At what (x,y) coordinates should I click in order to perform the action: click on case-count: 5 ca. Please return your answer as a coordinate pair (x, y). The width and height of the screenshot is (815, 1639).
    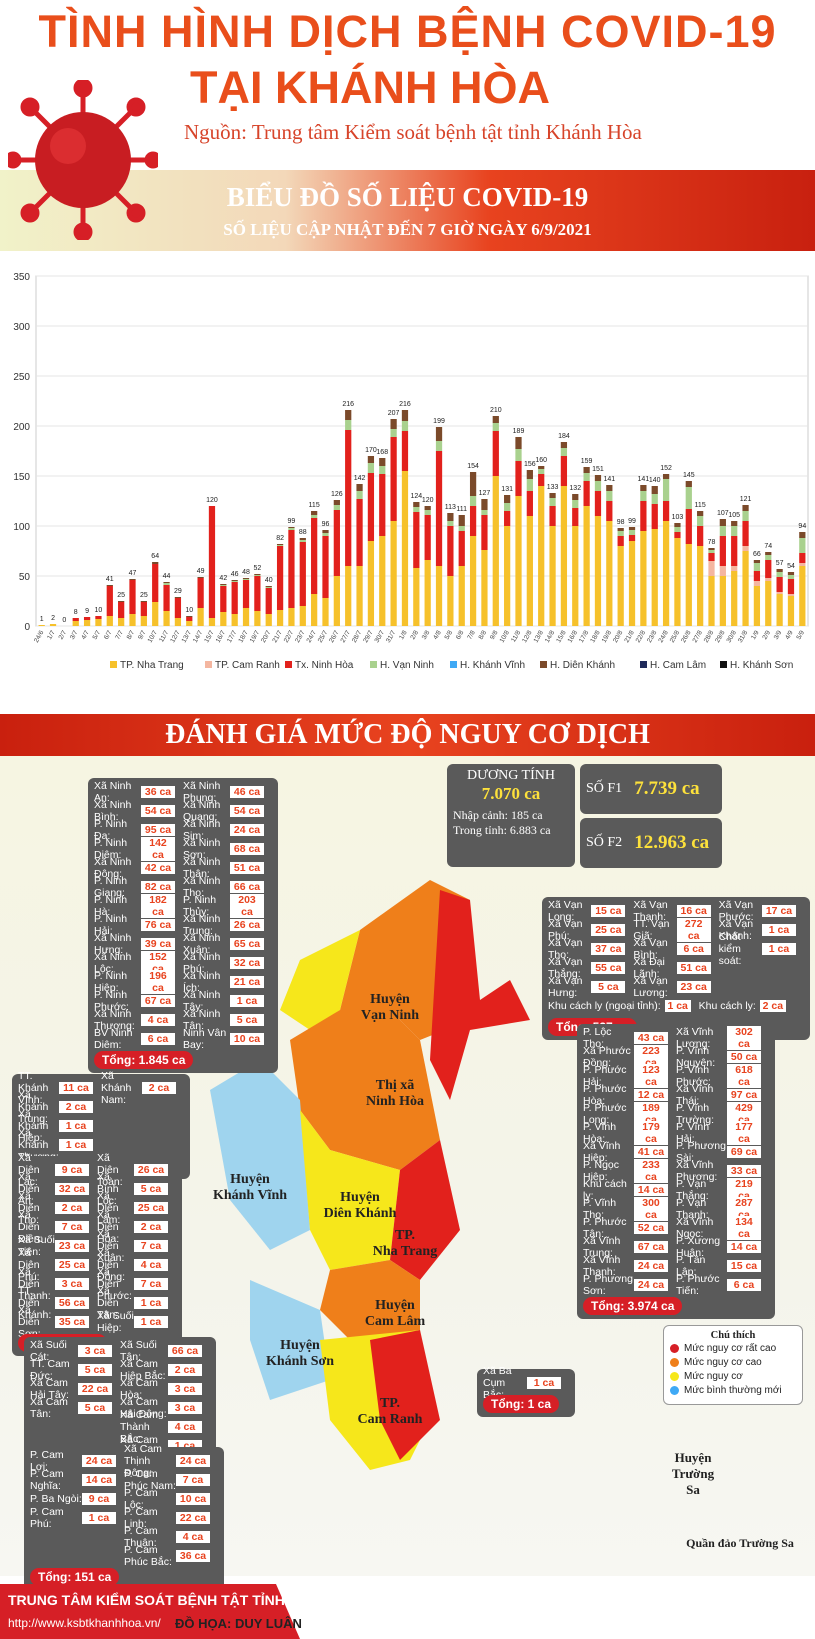
    Looking at the image, I should click on (95, 1369).